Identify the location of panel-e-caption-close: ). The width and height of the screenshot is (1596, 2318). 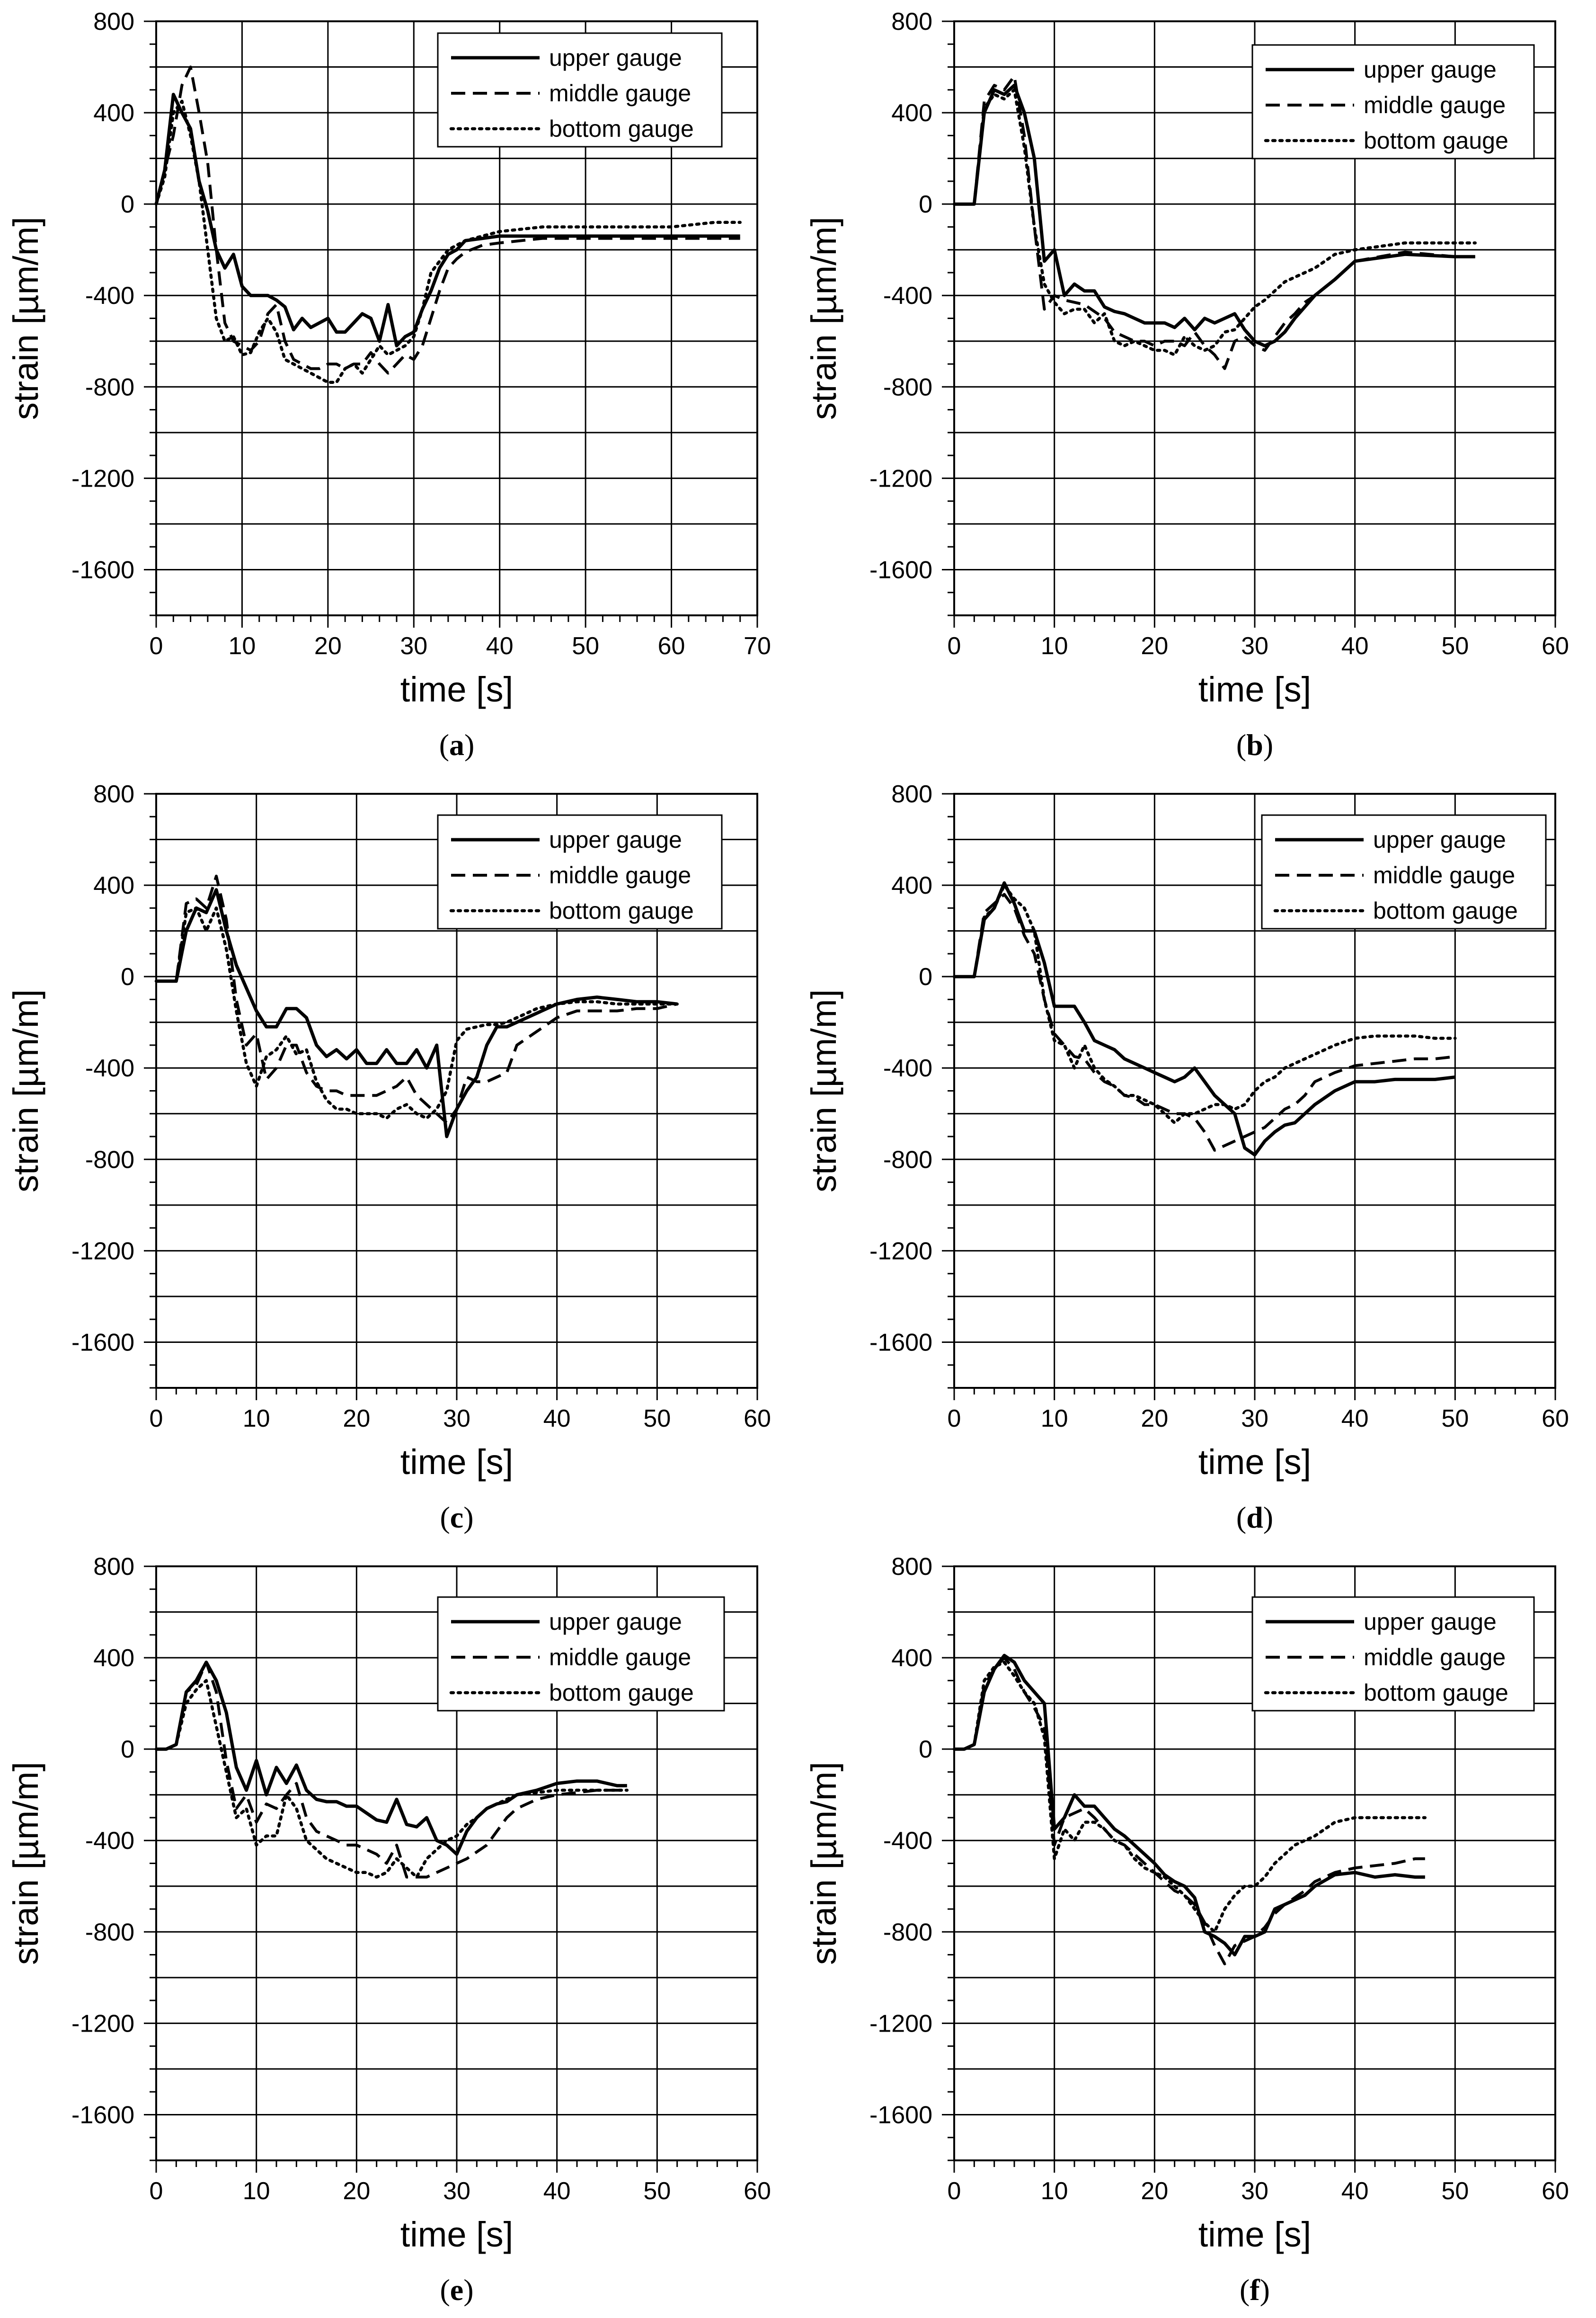
(468, 2290).